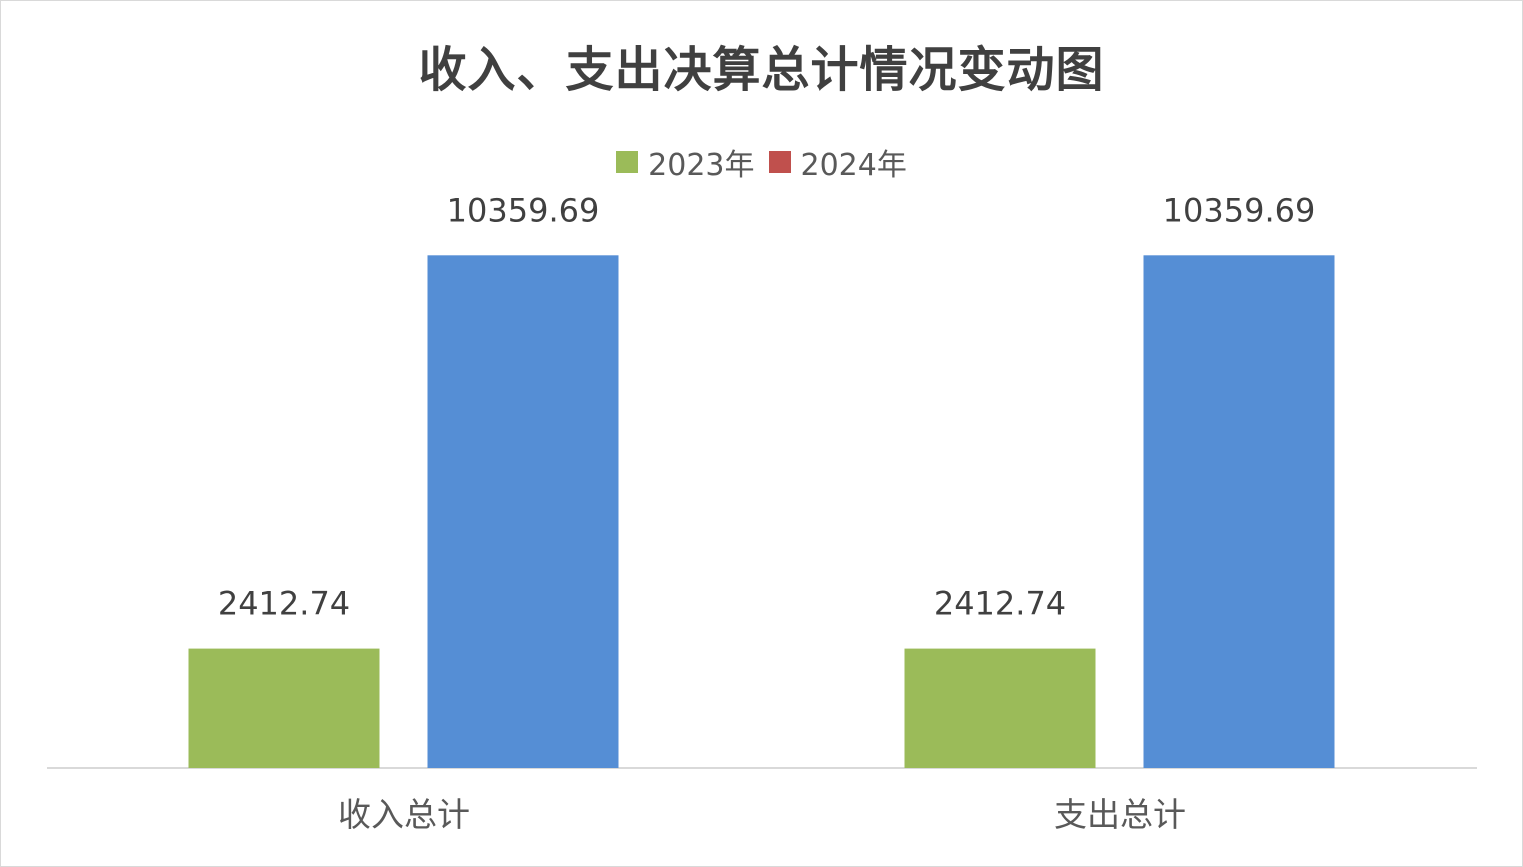 This screenshot has width=1523, height=867. I want to click on legend-item-2024: 2024年, so click(837, 162).